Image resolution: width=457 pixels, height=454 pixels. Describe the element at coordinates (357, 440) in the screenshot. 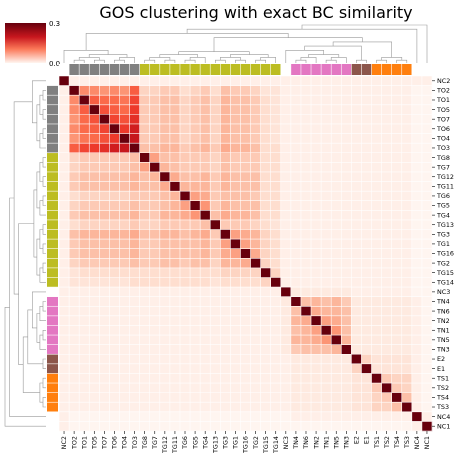

I see `column-tick-label: E2` at that location.